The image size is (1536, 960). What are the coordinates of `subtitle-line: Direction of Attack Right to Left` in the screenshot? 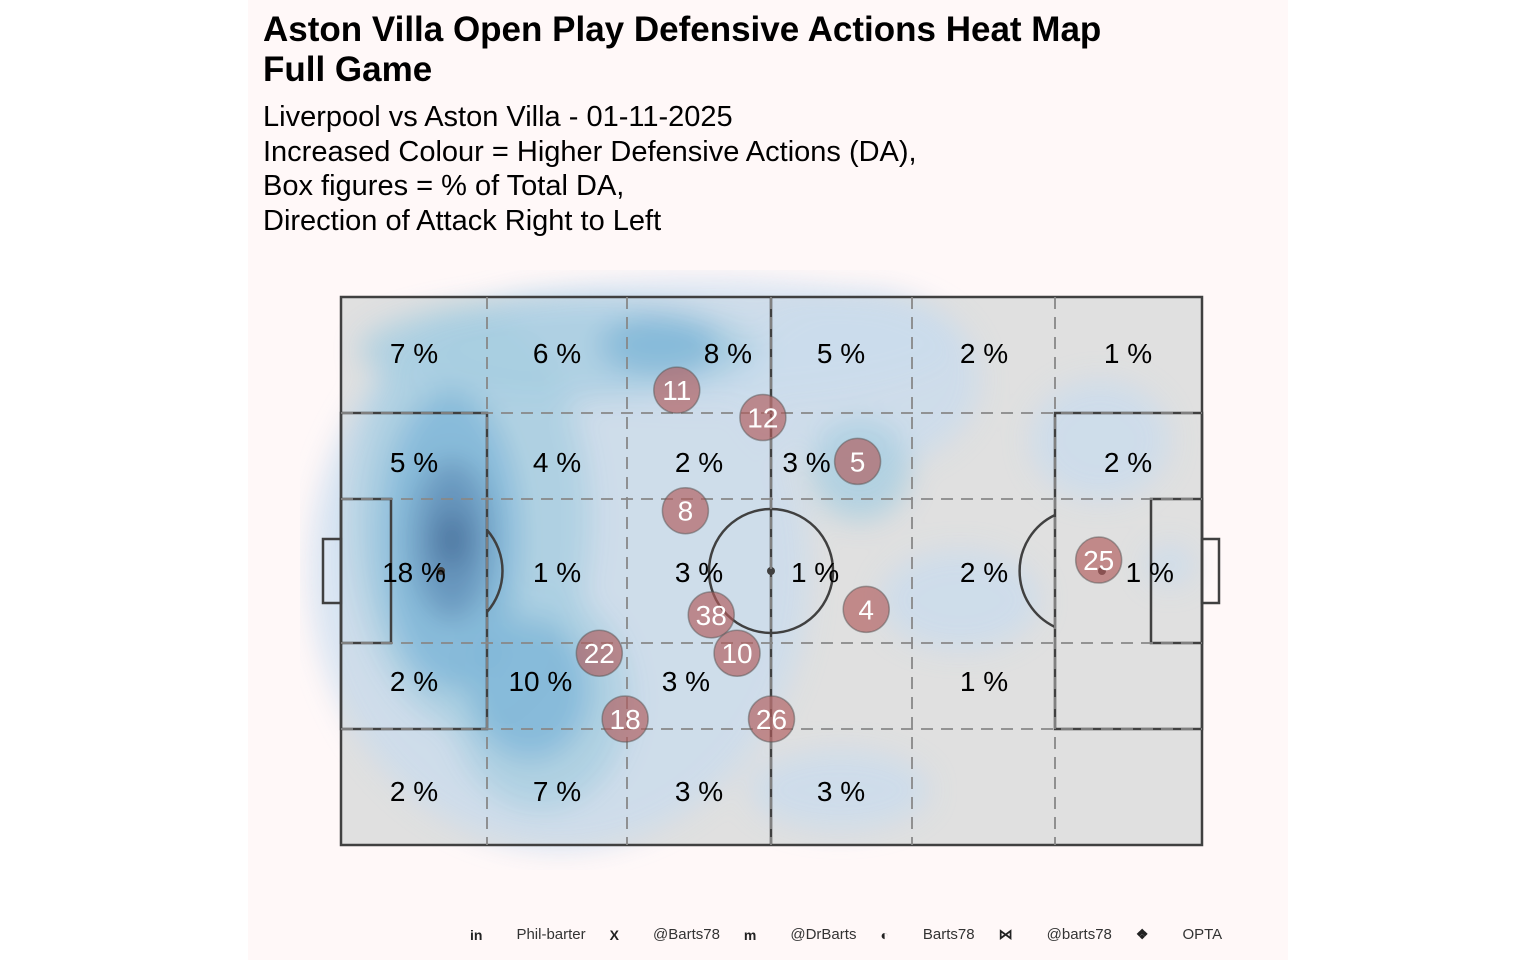 It's located at (462, 220).